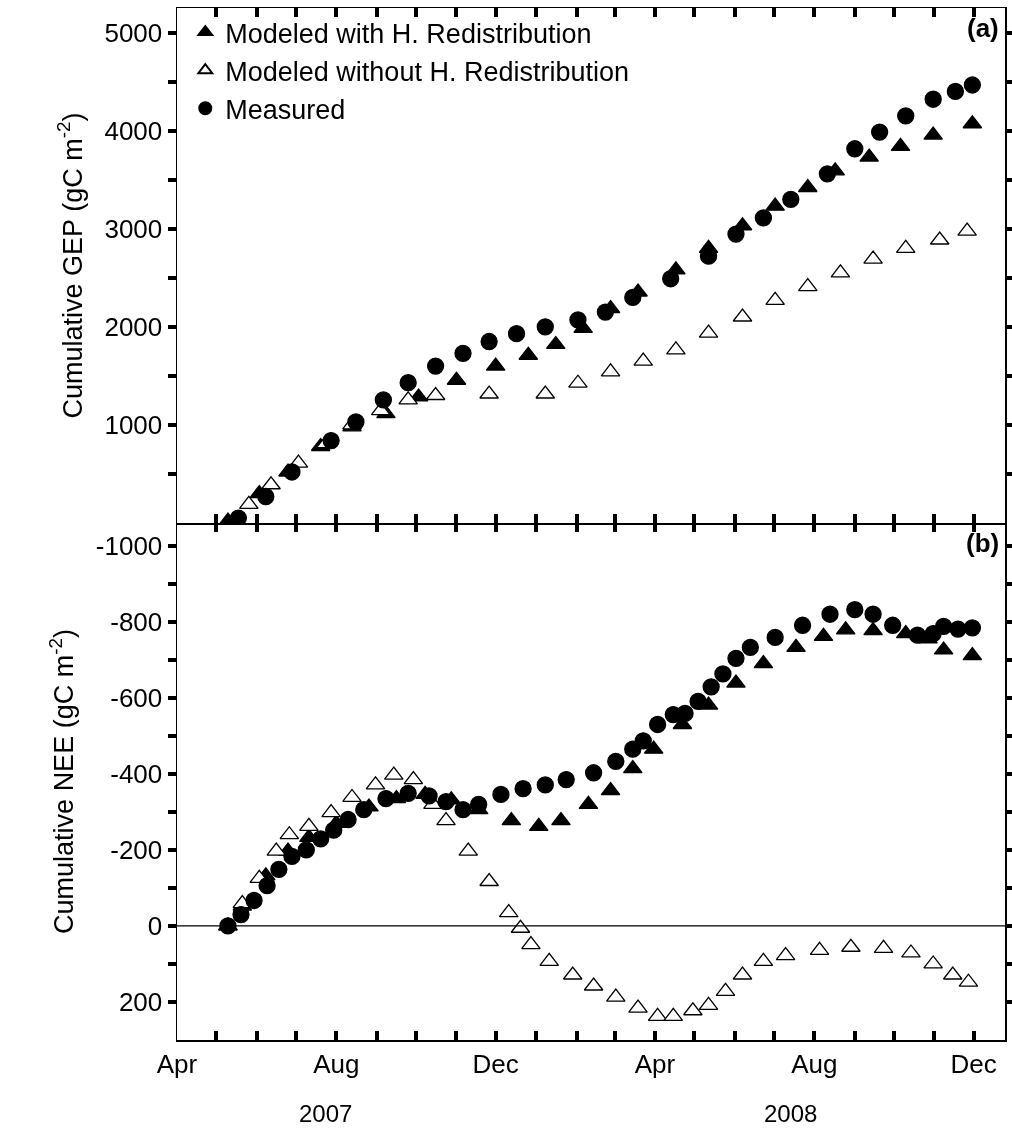 This screenshot has height=1141, width=1012. I want to click on y-tick-label: 200, so click(140, 1002).